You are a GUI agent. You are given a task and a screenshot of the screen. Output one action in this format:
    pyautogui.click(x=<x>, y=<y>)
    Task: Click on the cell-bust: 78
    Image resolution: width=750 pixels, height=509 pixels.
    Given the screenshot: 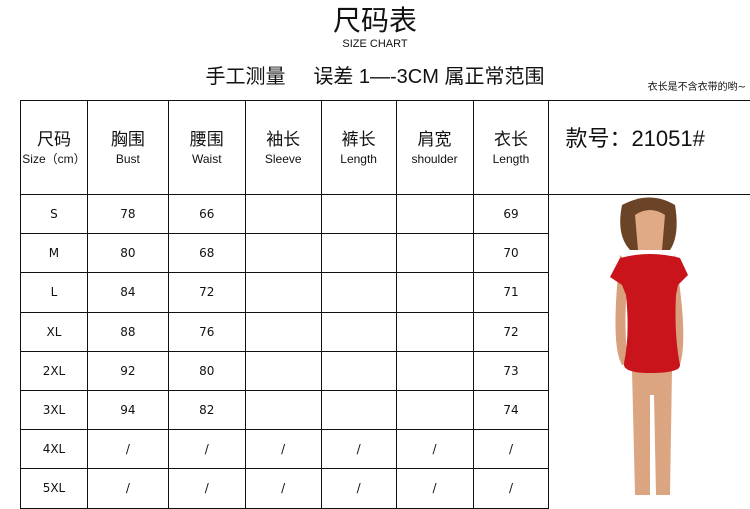 What is the action you would take?
    pyautogui.click(x=127, y=214)
    